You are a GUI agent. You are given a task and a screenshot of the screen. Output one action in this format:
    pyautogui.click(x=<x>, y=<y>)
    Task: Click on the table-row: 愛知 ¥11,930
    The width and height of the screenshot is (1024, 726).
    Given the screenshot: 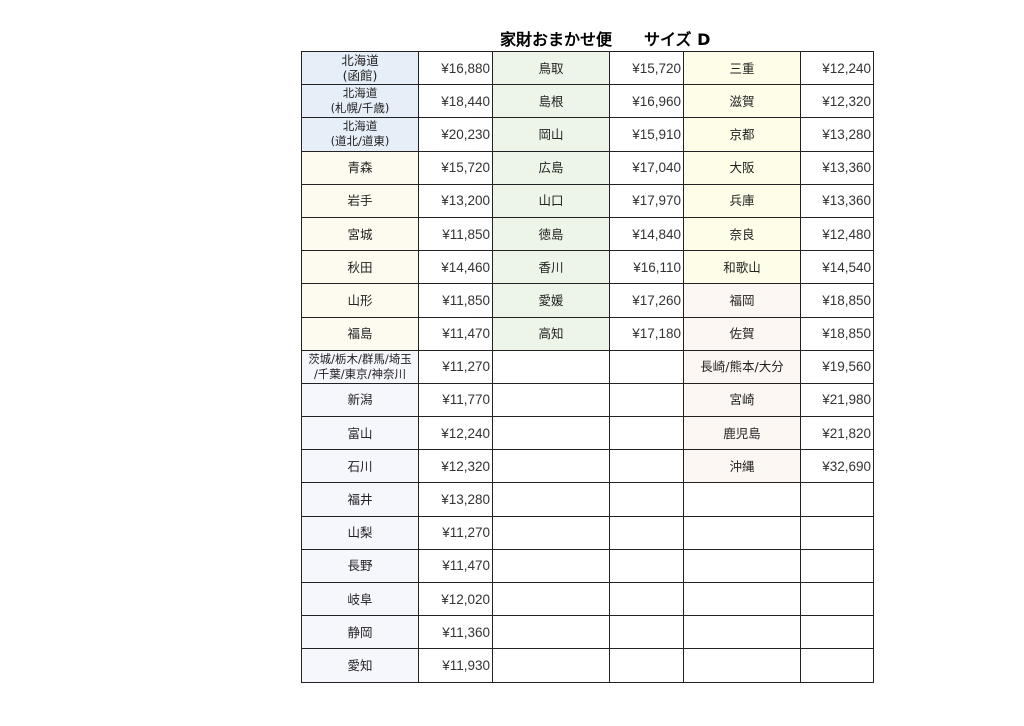 What is the action you would take?
    pyautogui.click(x=587, y=665)
    